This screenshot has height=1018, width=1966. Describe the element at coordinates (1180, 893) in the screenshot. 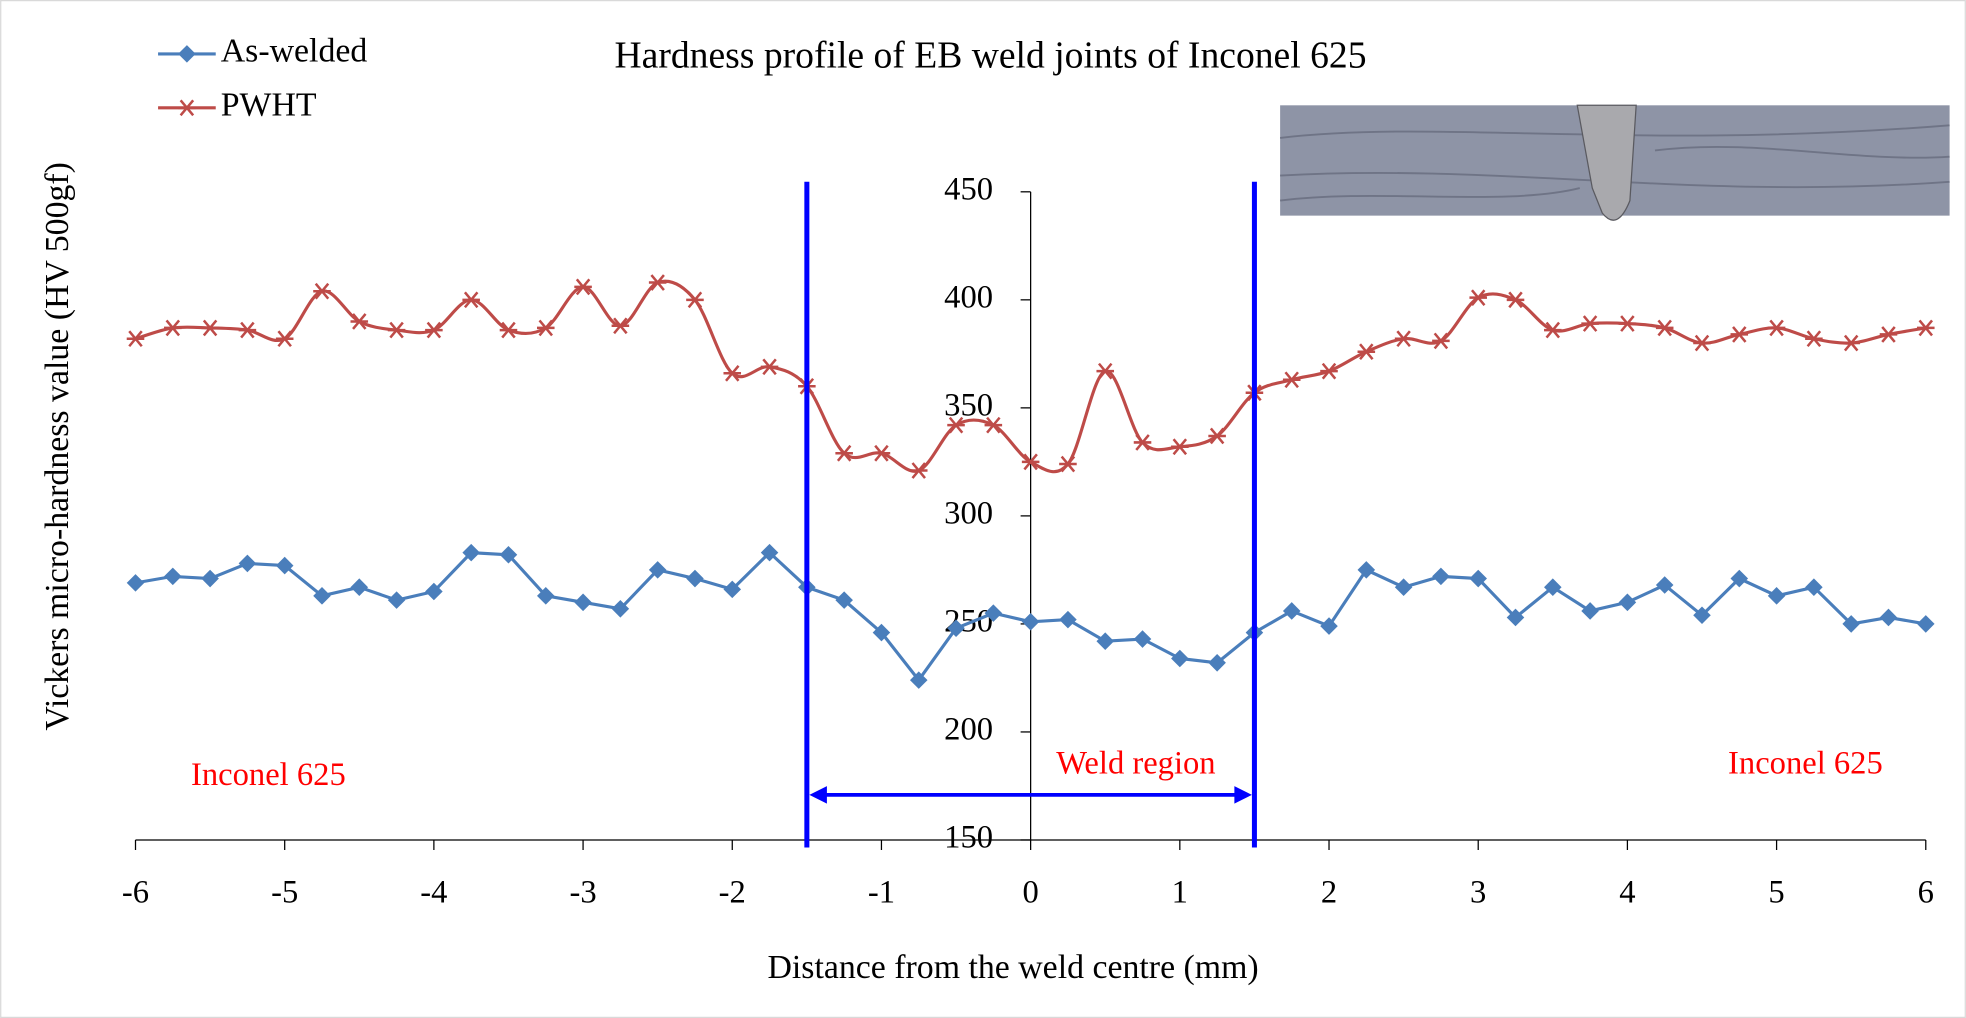

I see `x-tick-label: 1` at that location.